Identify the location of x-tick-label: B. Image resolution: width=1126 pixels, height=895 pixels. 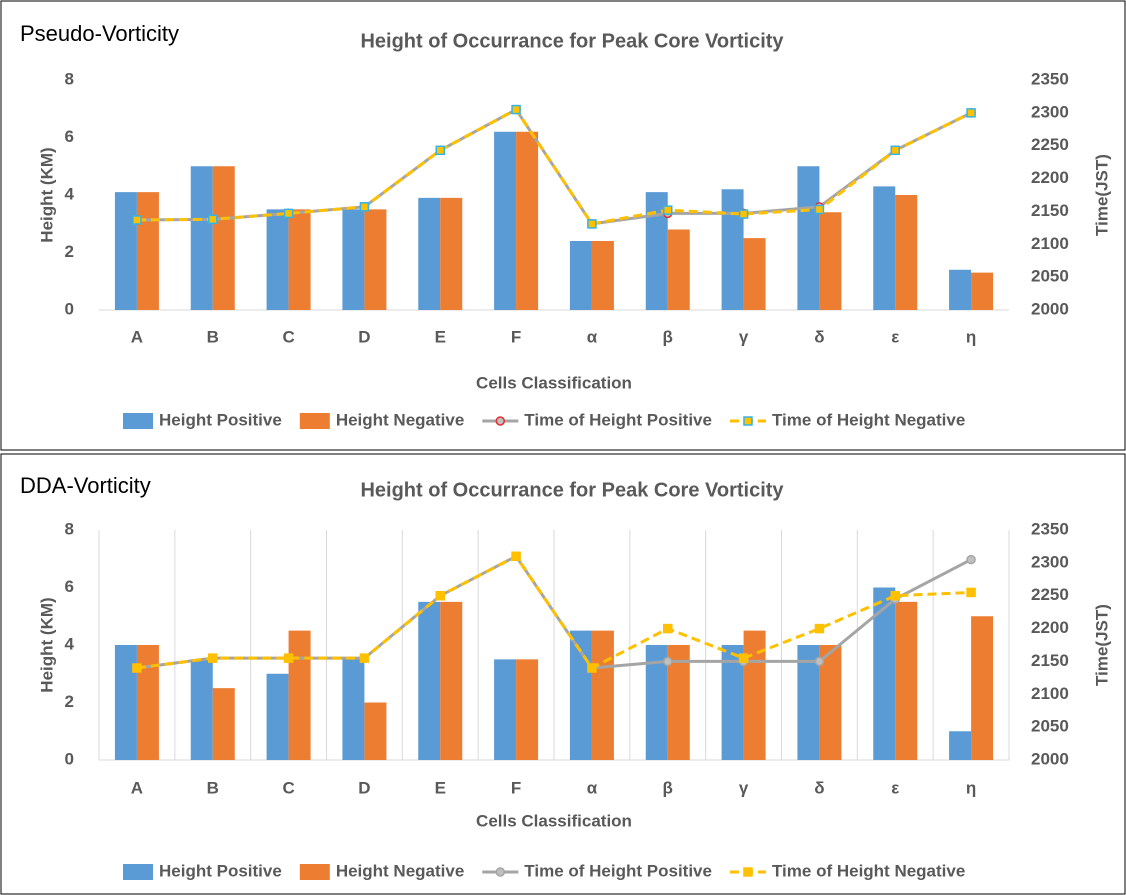
(213, 787).